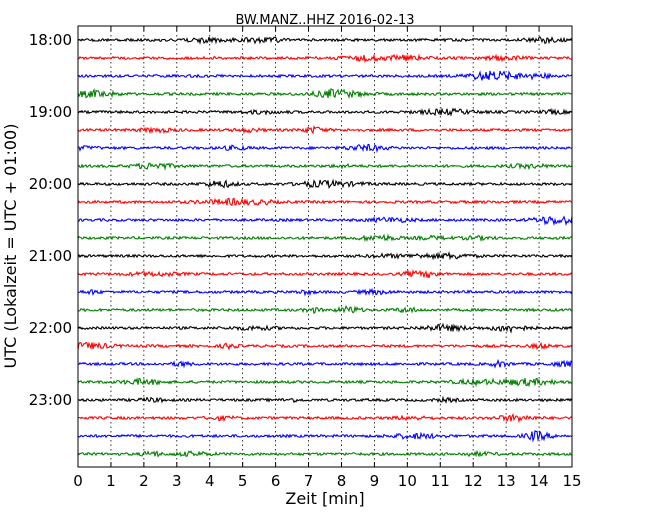  I want to click on x-tick-label: 2, so click(144, 481).